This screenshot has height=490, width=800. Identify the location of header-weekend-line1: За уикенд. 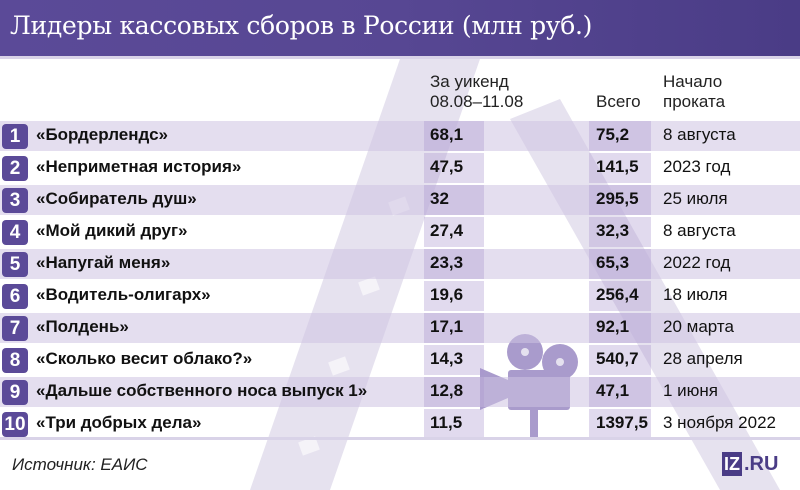
(469, 81).